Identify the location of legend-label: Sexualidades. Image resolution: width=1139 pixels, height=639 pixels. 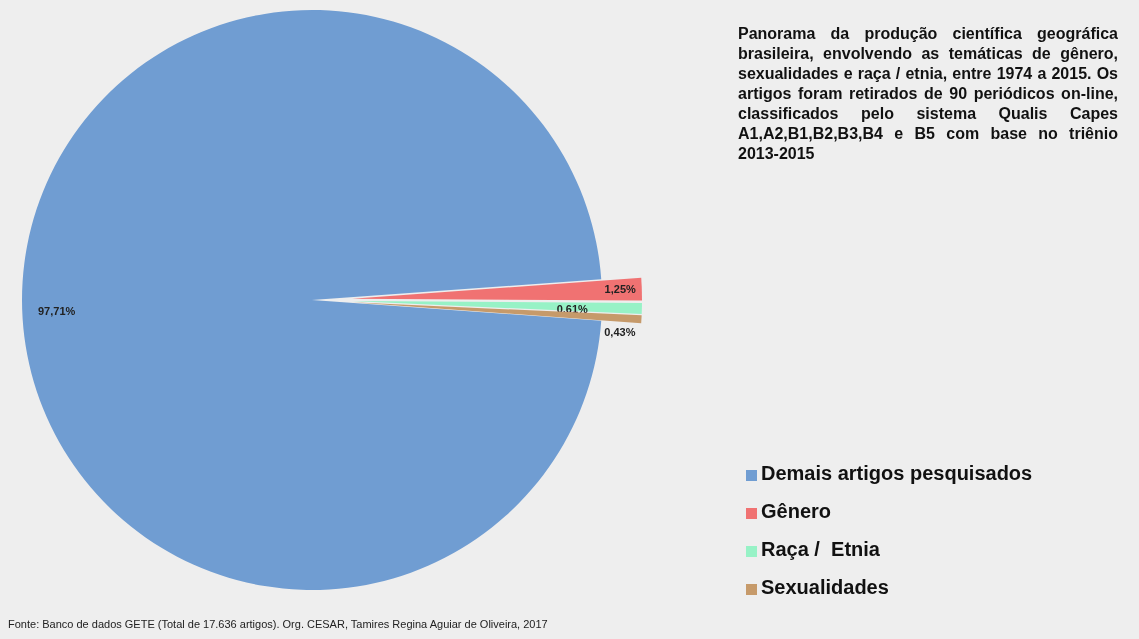
(825, 587).